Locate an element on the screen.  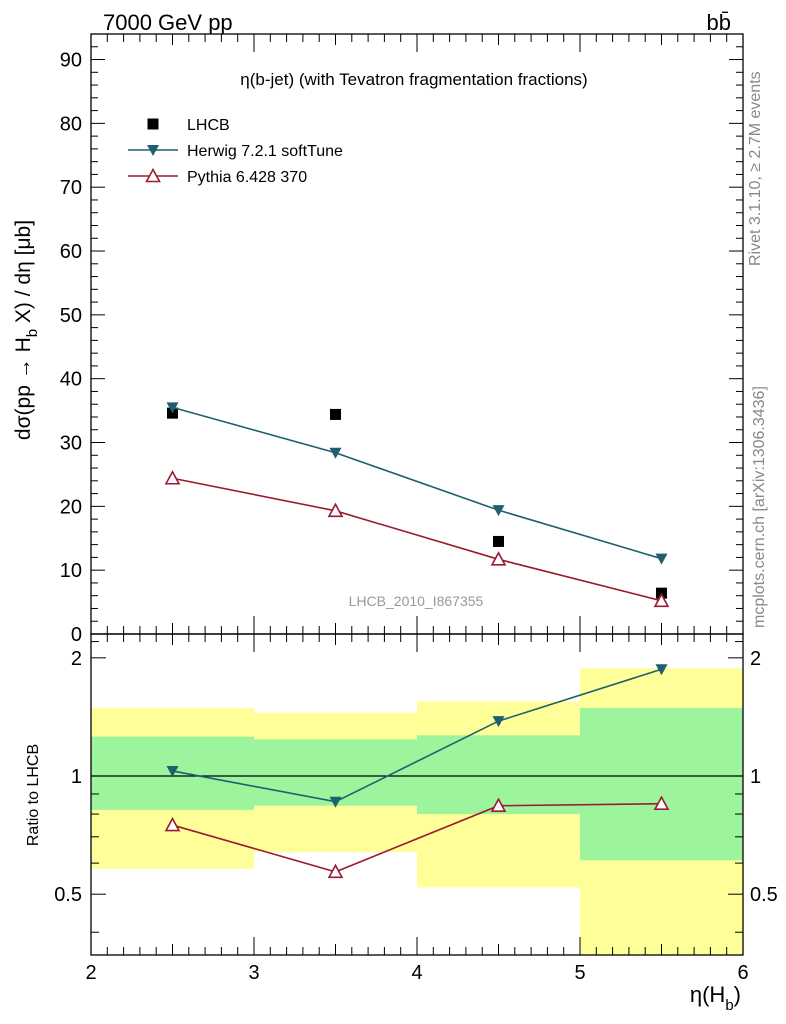
x-tick-label: 2 is located at coordinates (90, 973).